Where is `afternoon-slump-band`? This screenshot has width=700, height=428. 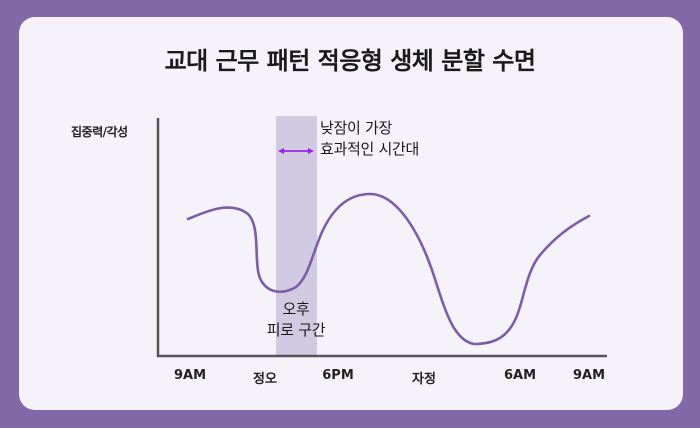
afternoon-slump-band is located at coordinates (296, 236).